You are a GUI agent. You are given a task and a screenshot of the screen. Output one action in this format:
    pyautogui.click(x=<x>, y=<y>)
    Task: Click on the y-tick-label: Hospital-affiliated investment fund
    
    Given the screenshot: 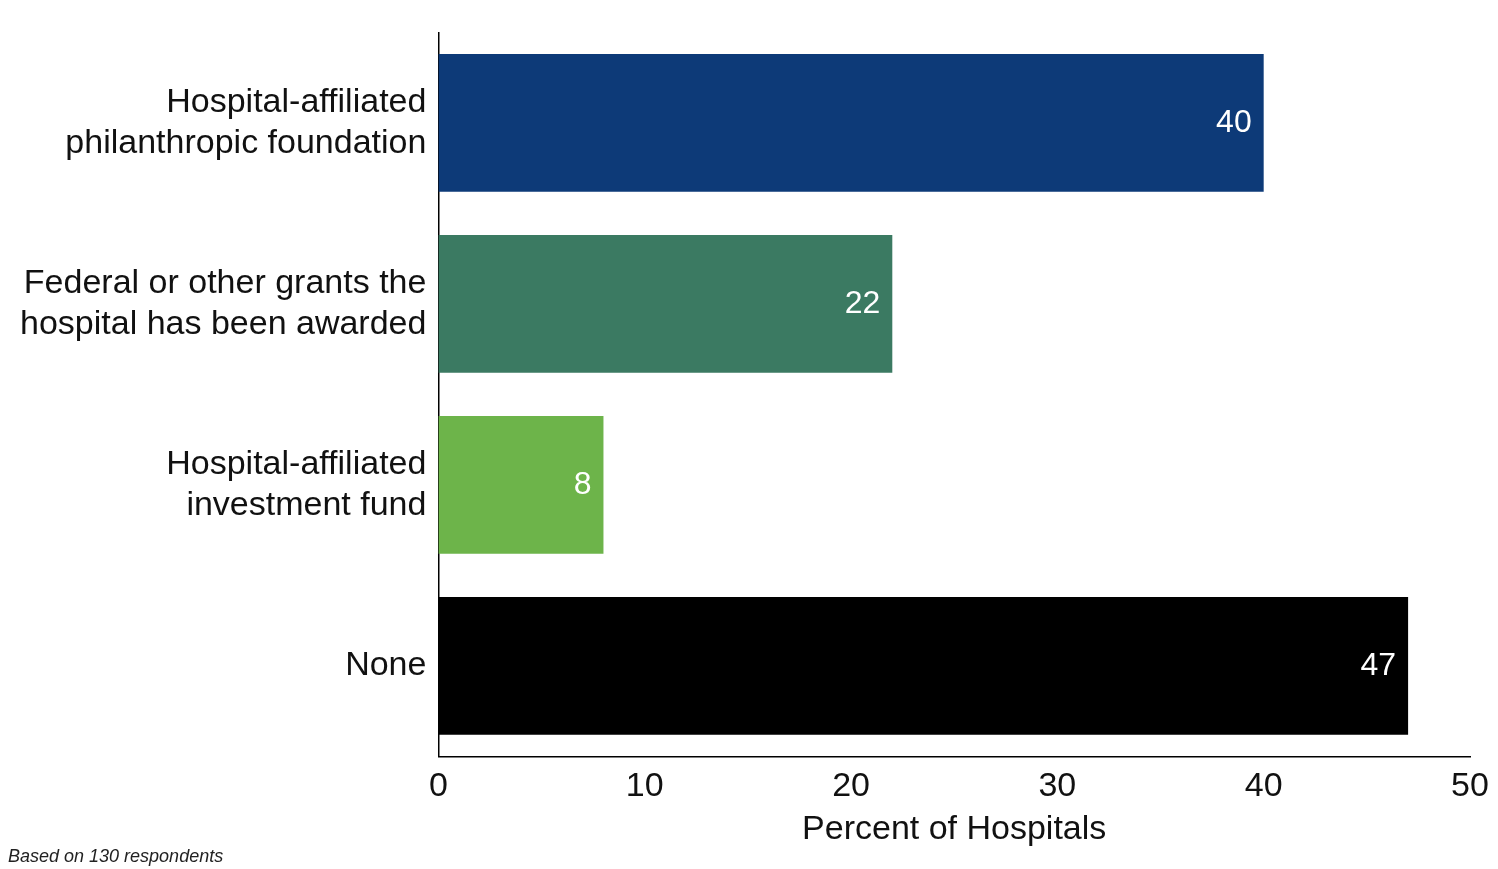 What is the action you would take?
    pyautogui.click(x=296, y=482)
    